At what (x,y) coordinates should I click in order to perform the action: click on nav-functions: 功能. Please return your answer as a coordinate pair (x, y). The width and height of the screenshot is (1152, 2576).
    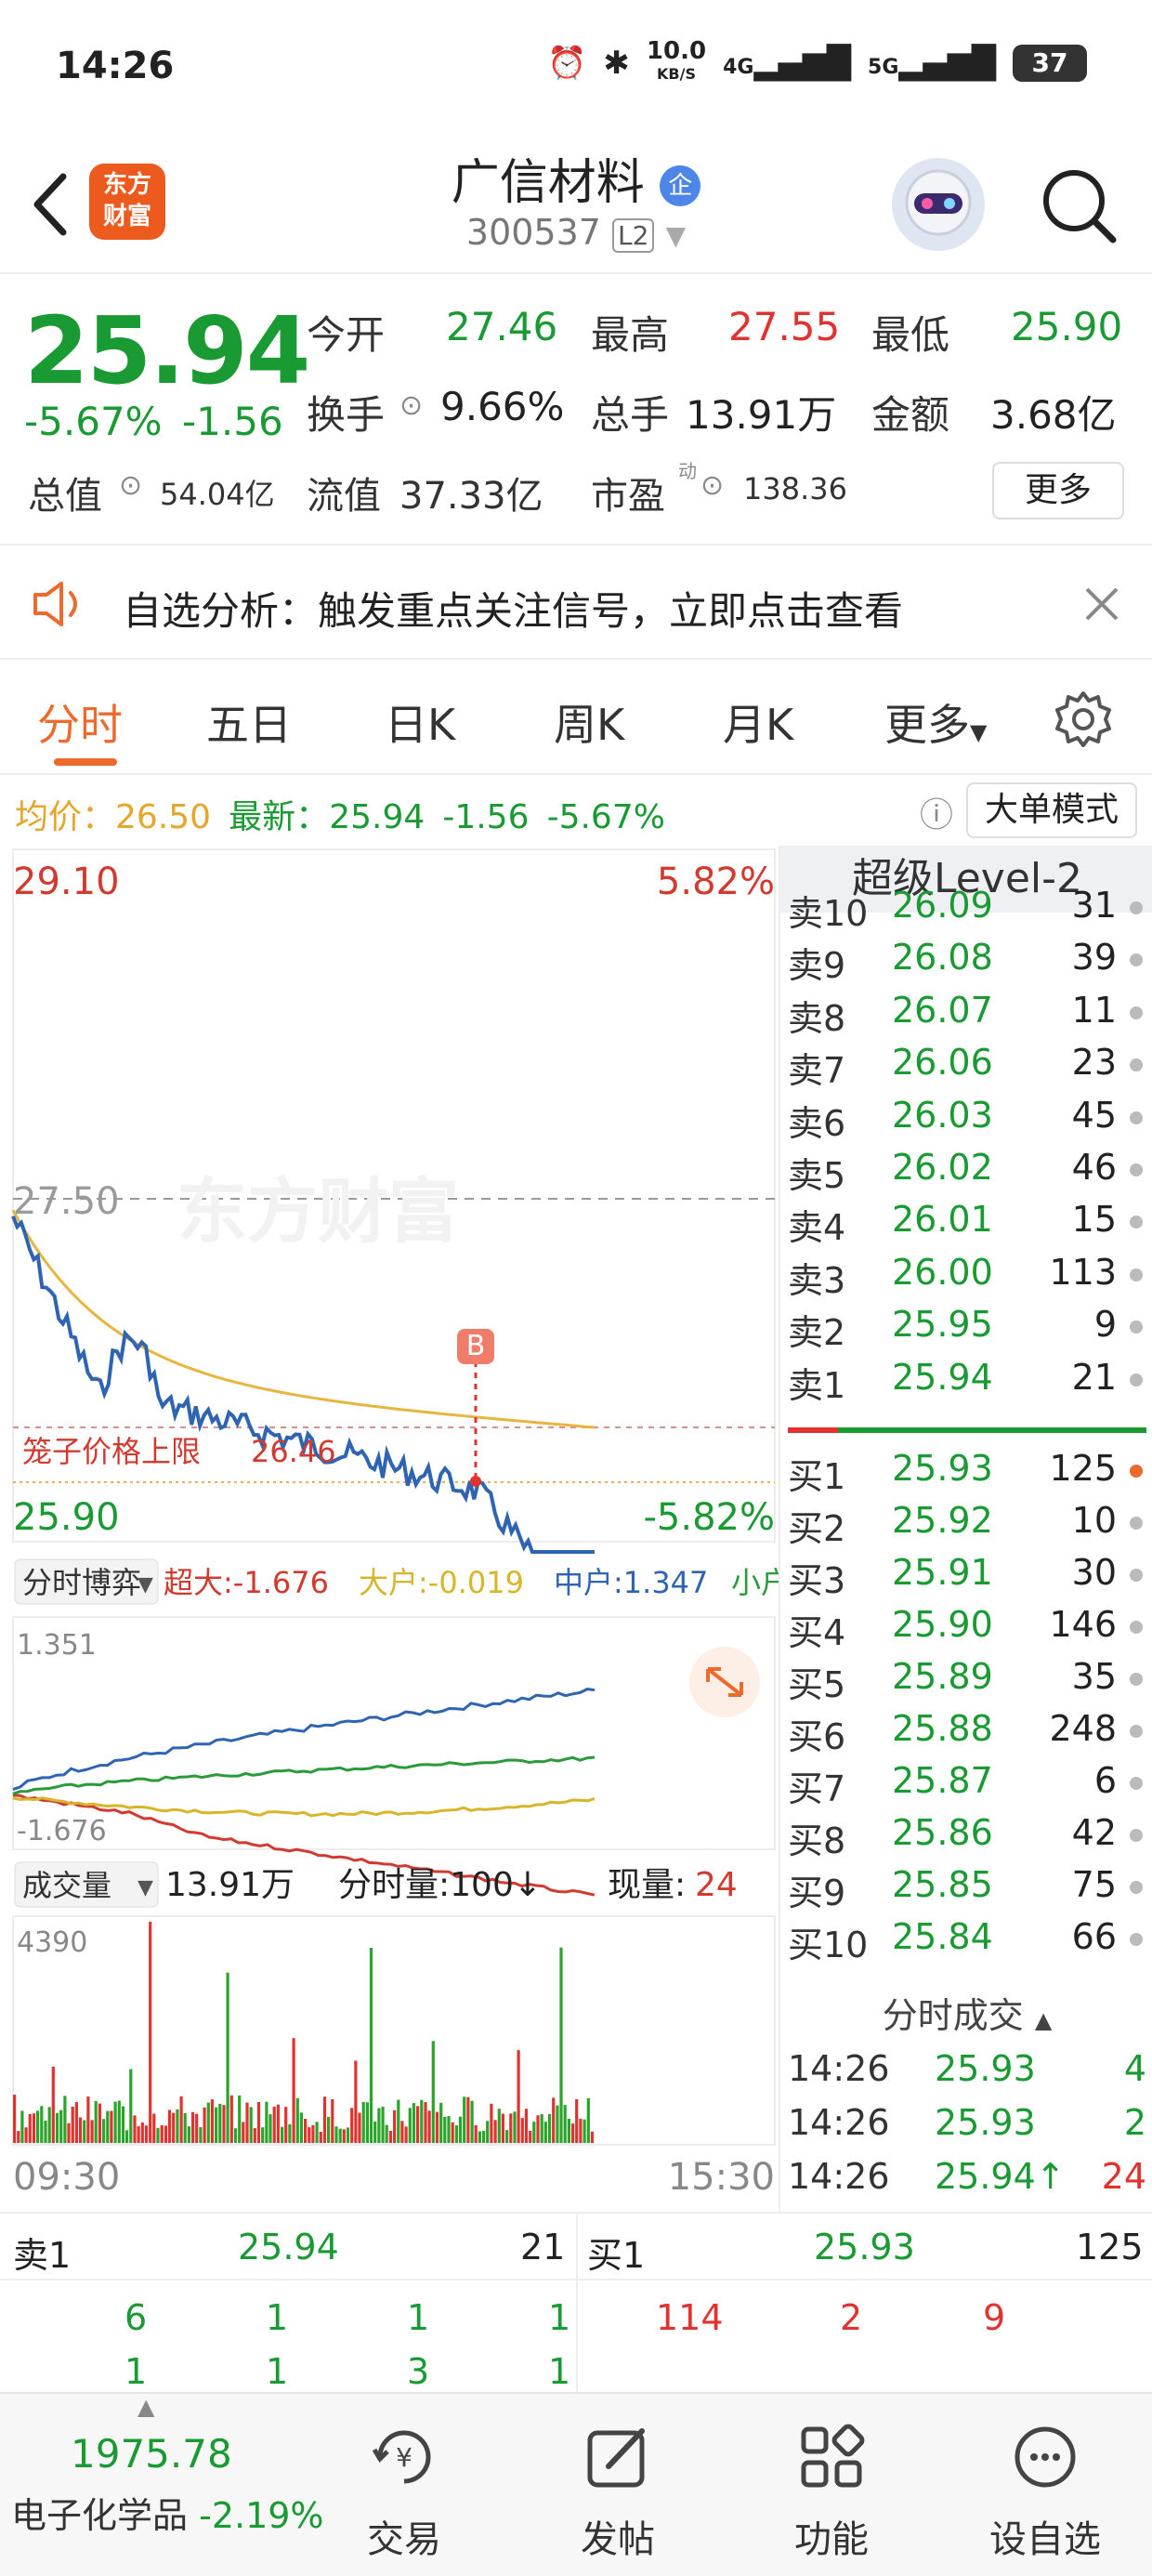
    Looking at the image, I should click on (831, 2485).